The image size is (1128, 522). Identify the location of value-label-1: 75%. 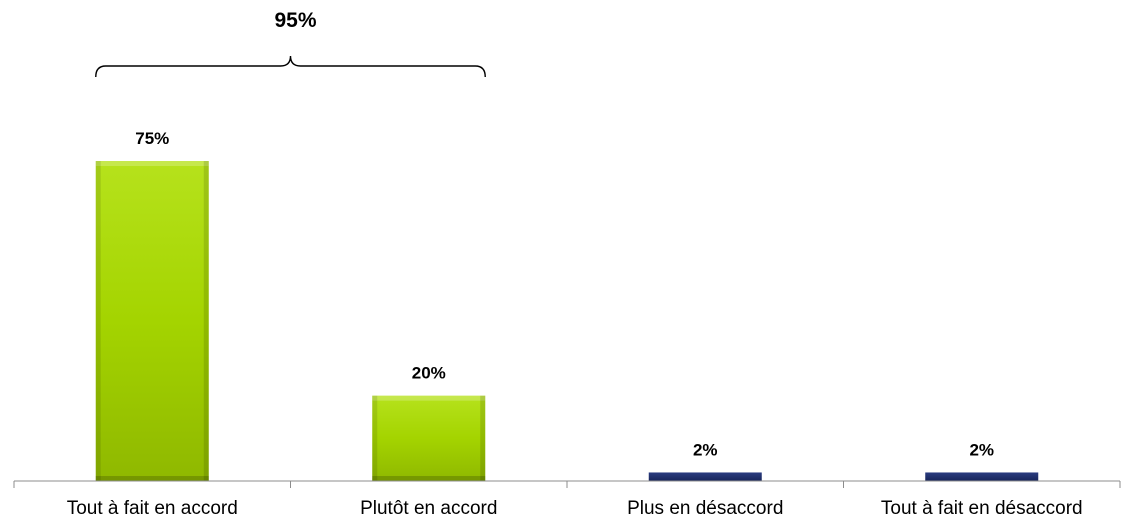
(152, 138).